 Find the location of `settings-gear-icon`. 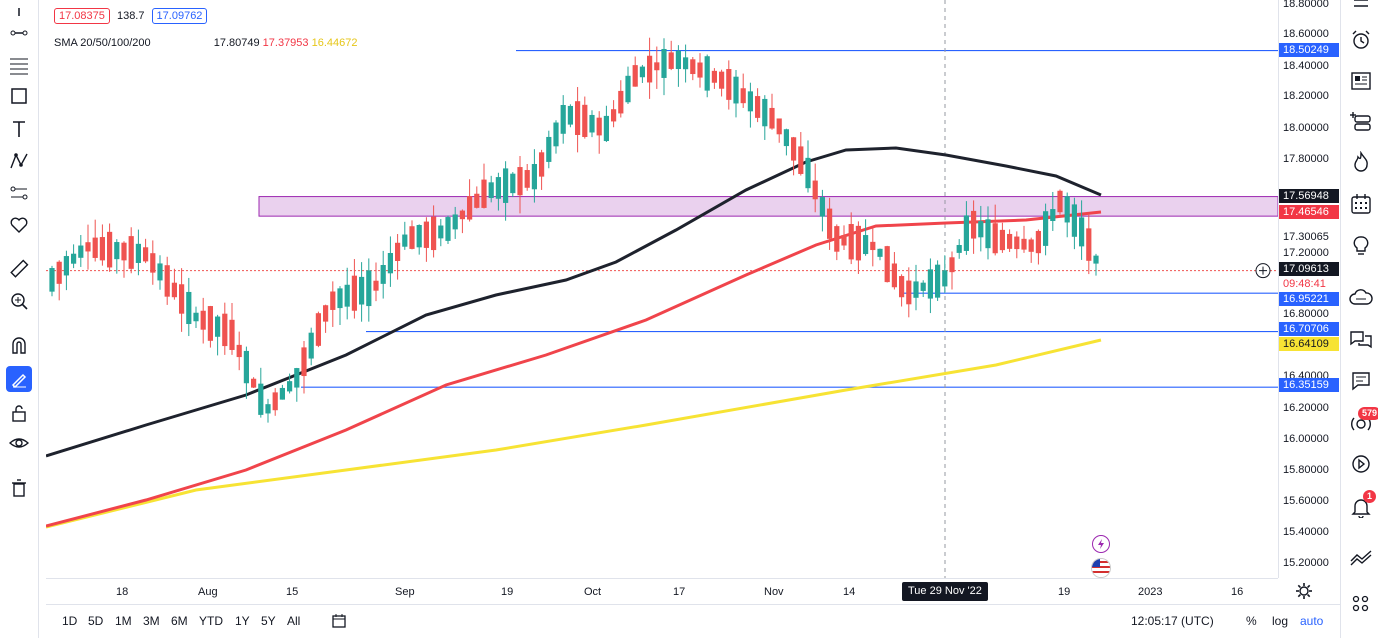

settings-gear-icon is located at coordinates (1304, 593).